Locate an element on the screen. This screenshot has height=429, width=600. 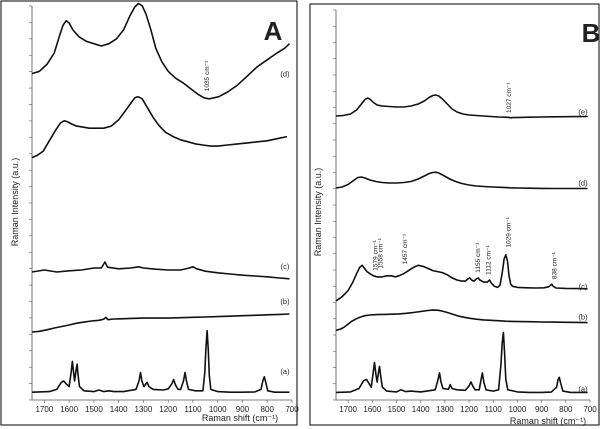
peak-annotation: 1112 cm⁻¹ is located at coordinates (488, 260).